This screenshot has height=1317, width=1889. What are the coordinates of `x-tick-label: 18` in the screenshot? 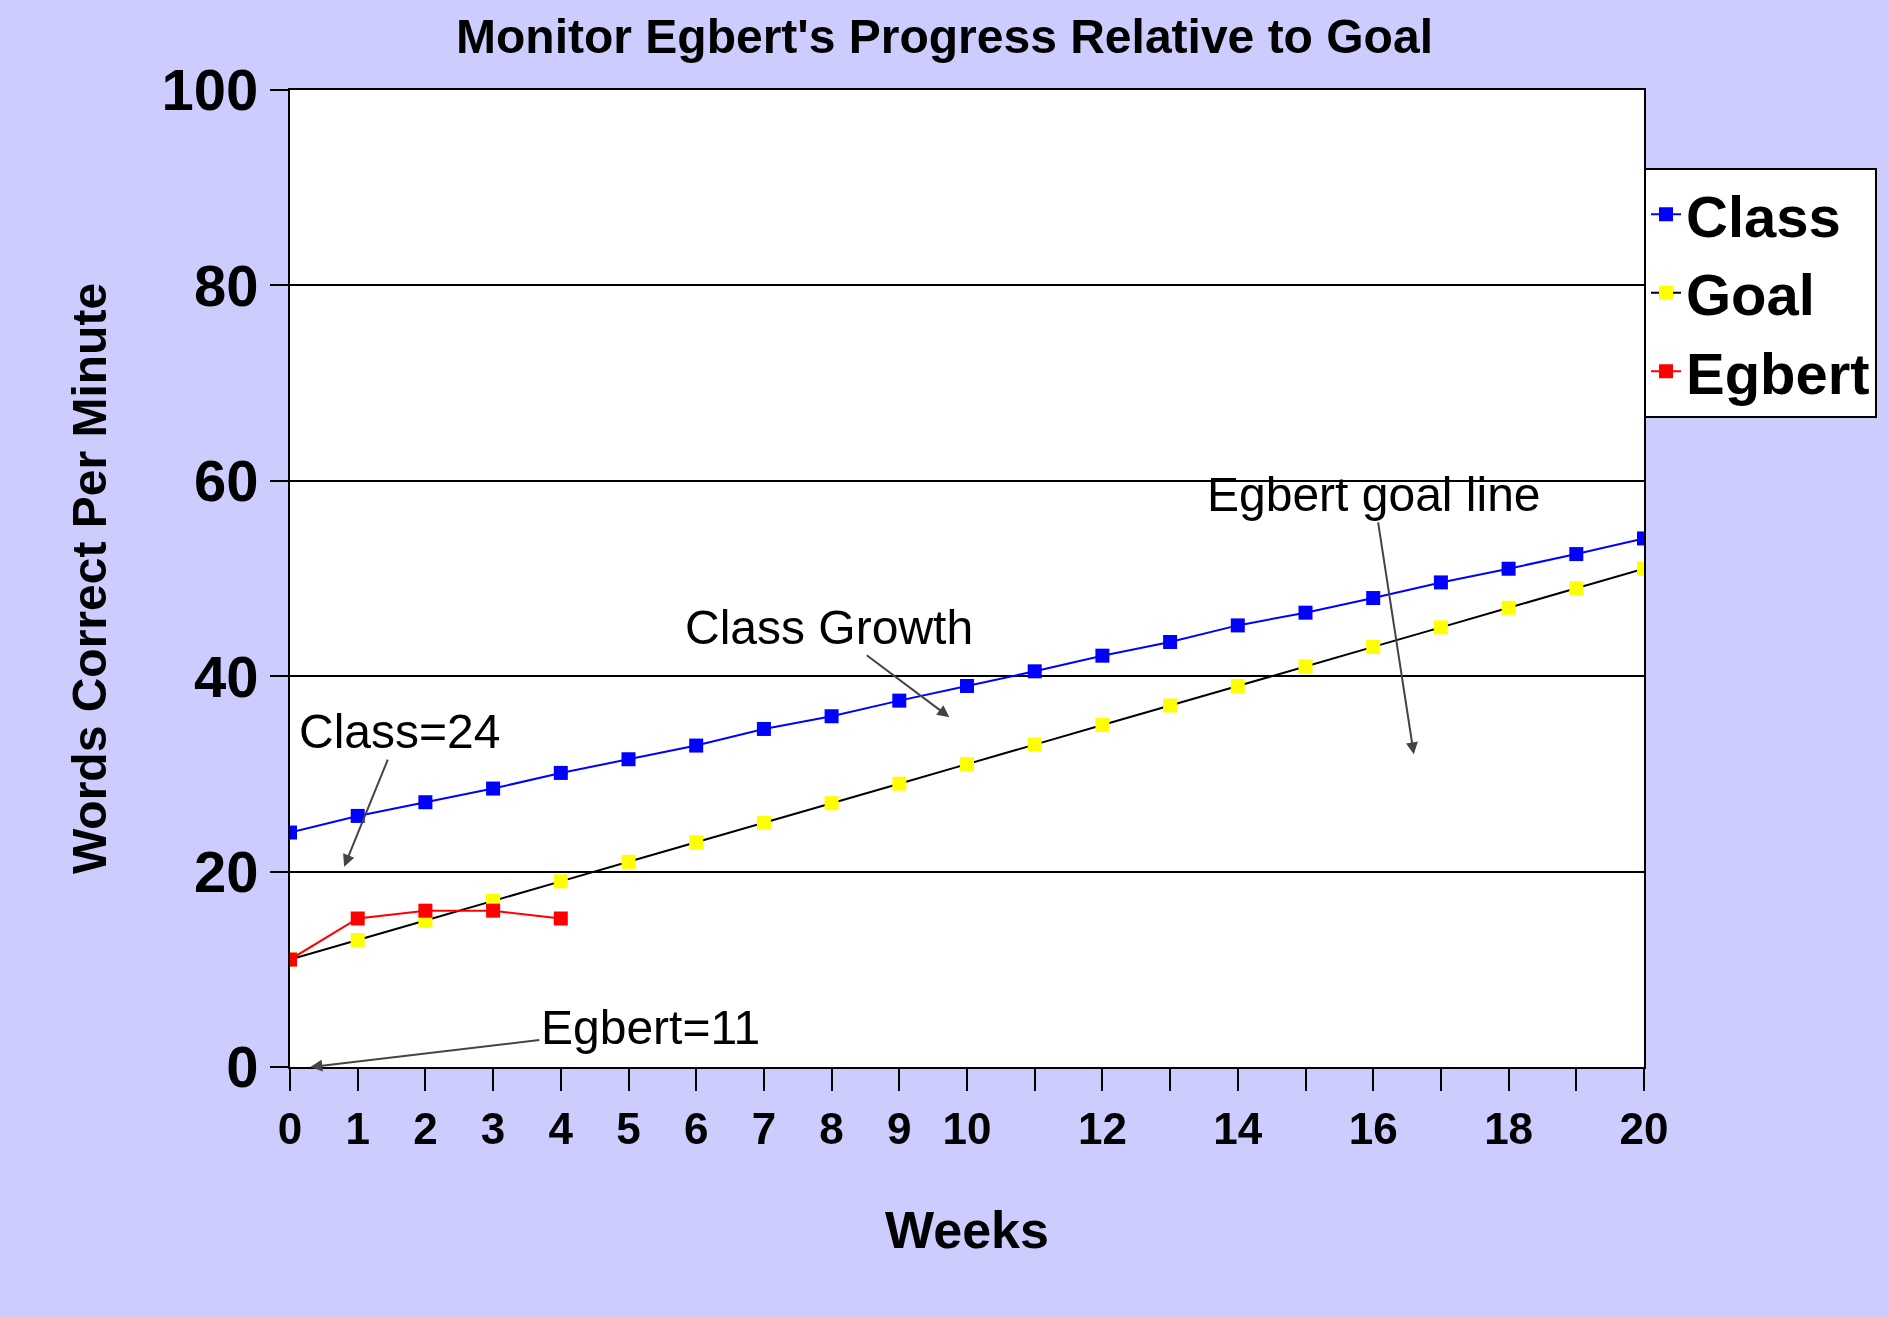 It's located at (1509, 1128).